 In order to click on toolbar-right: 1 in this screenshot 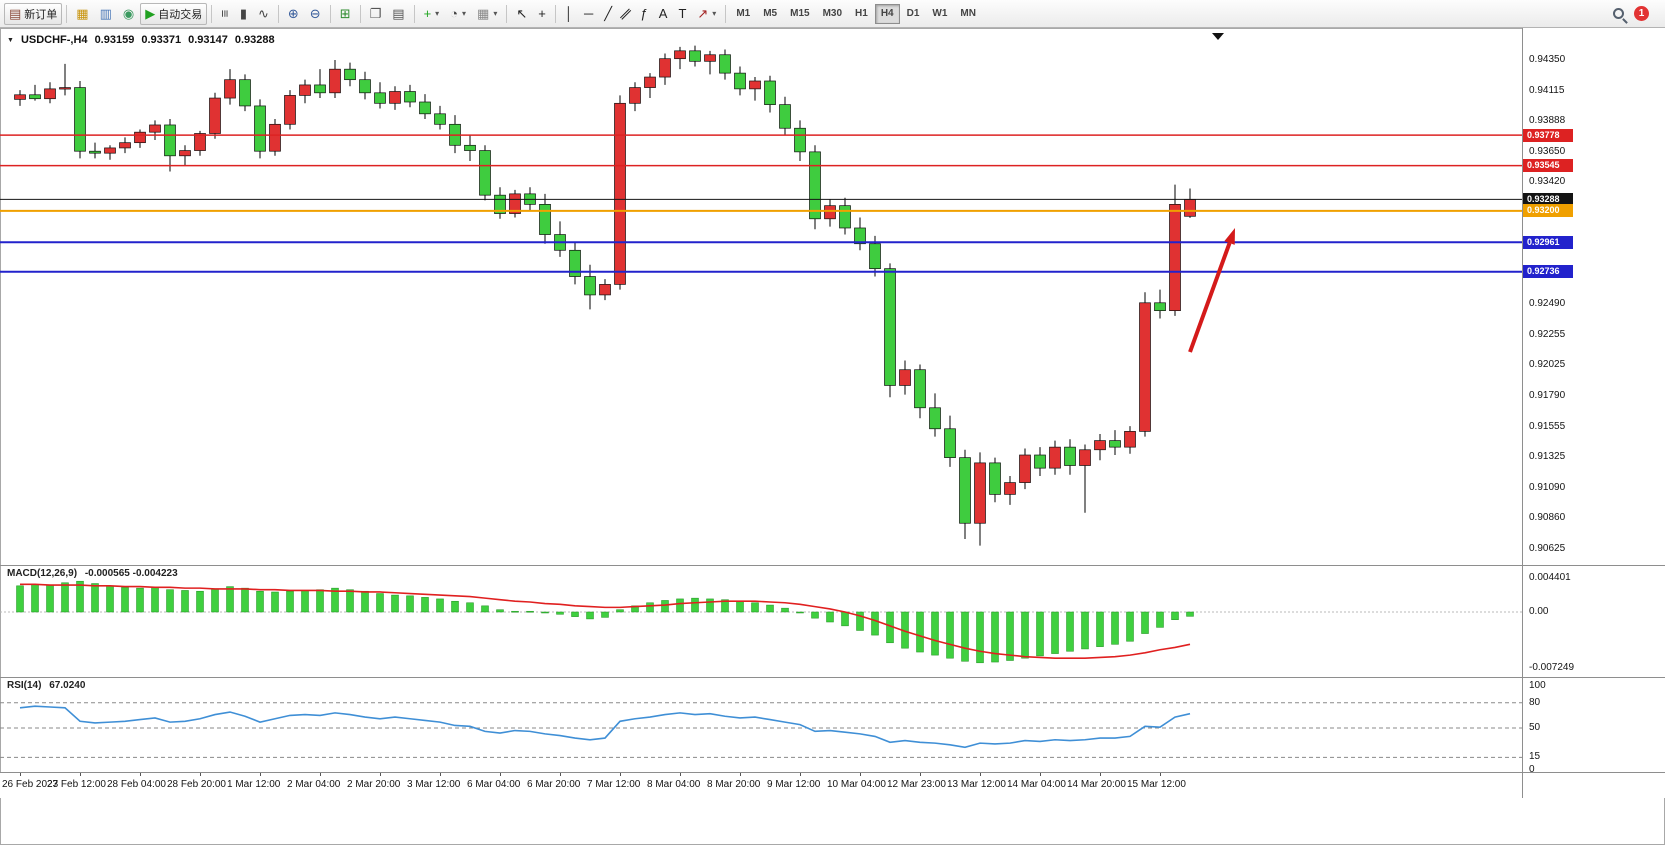, I will do `click(1637, 13)`.